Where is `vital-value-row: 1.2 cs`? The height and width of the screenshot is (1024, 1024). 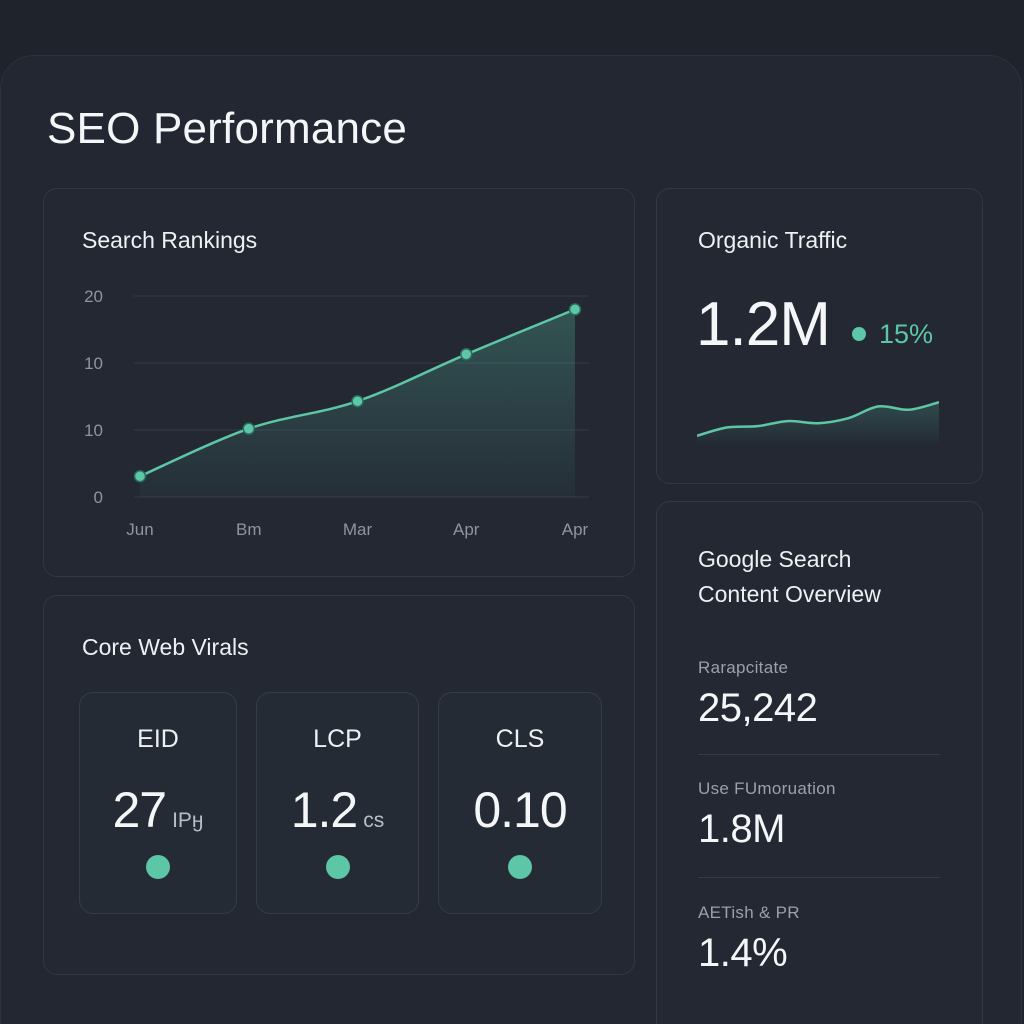
vital-value-row: 1.2 cs is located at coordinates (337, 810).